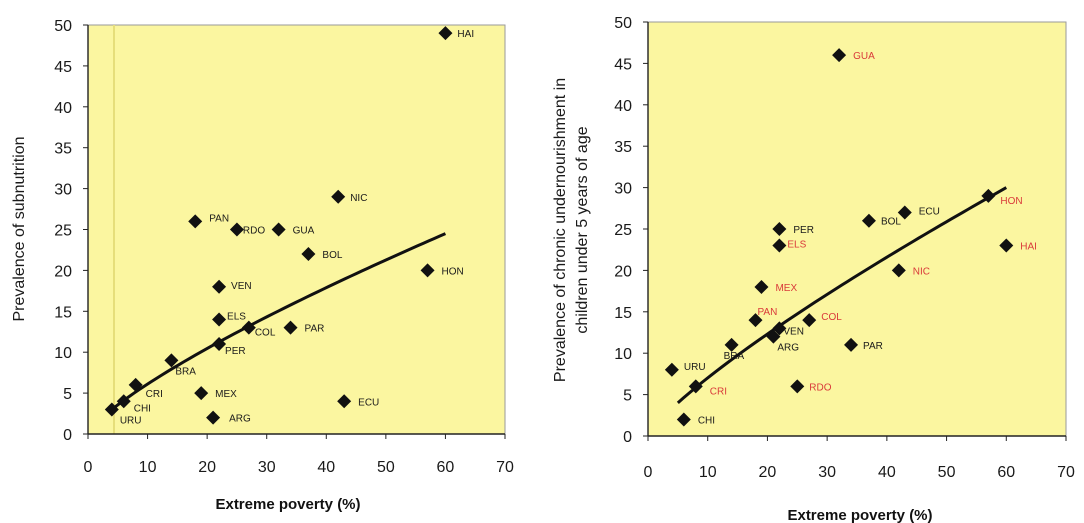 This screenshot has height=523, width=1084. I want to click on point-arg, so click(773, 336).